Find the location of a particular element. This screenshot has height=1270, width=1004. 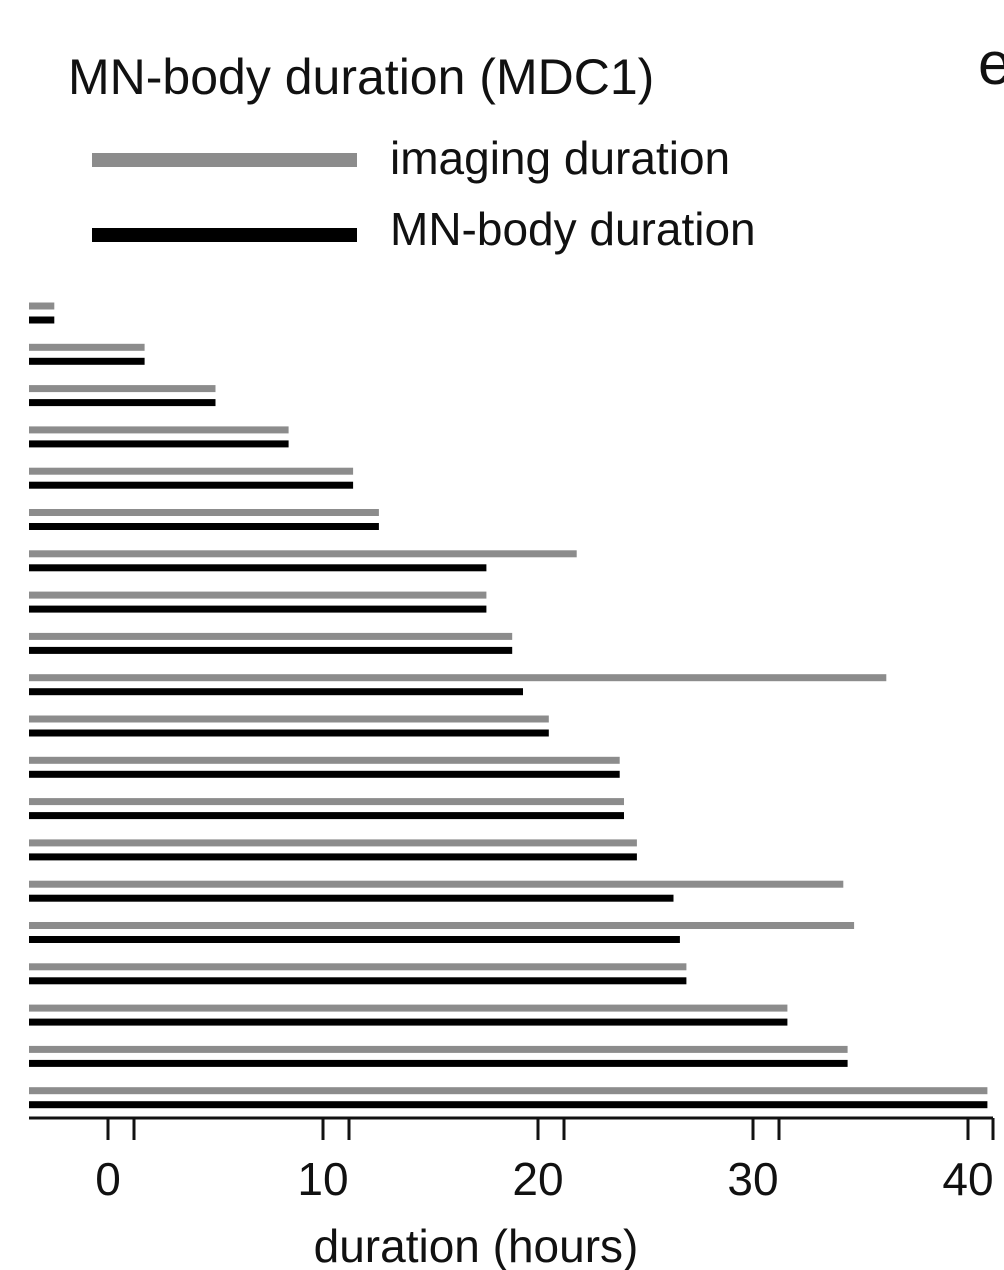

panel-letter: e is located at coordinates (991, 63).